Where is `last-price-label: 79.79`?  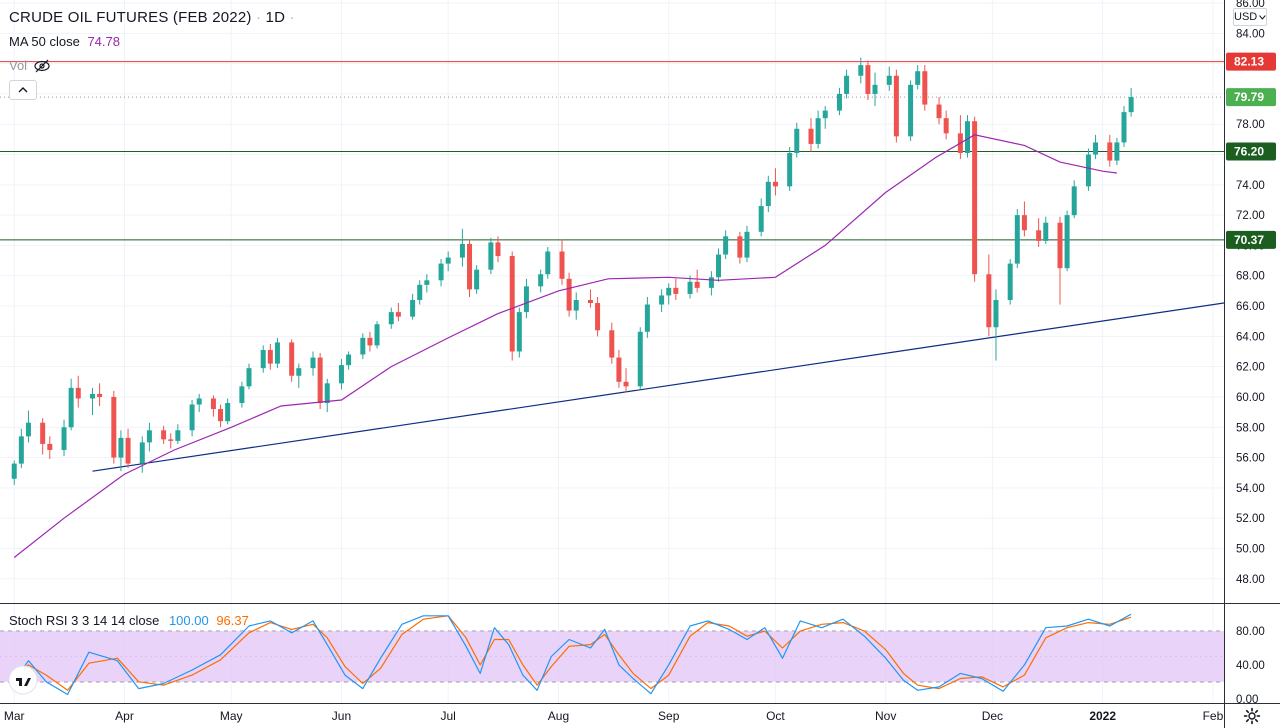
last-price-label: 79.79 is located at coordinates (1249, 97).